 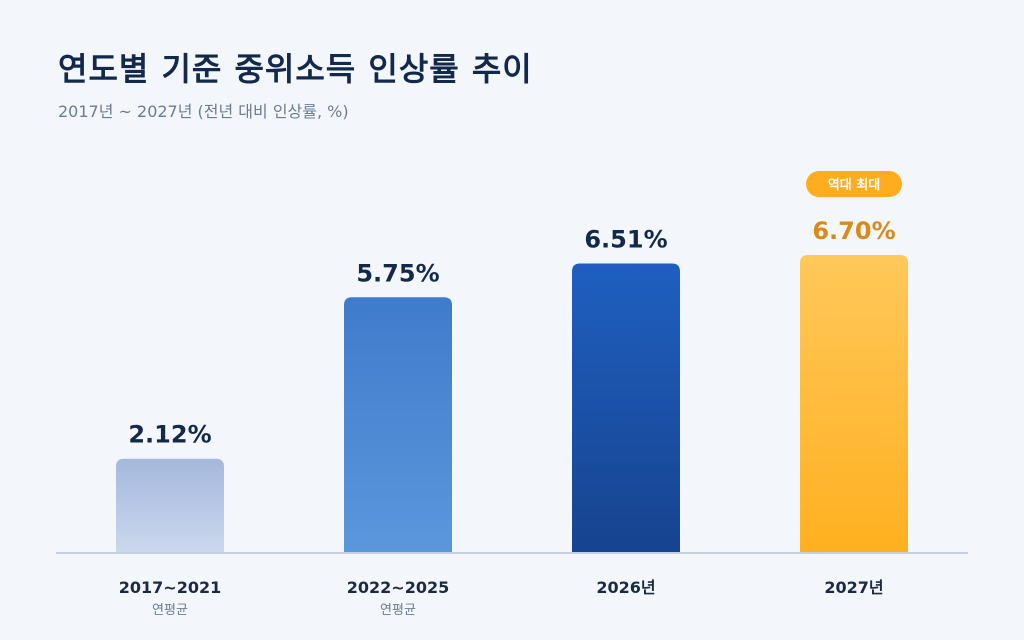 I want to click on category-label-1: 2017~2021, so click(x=170, y=587).